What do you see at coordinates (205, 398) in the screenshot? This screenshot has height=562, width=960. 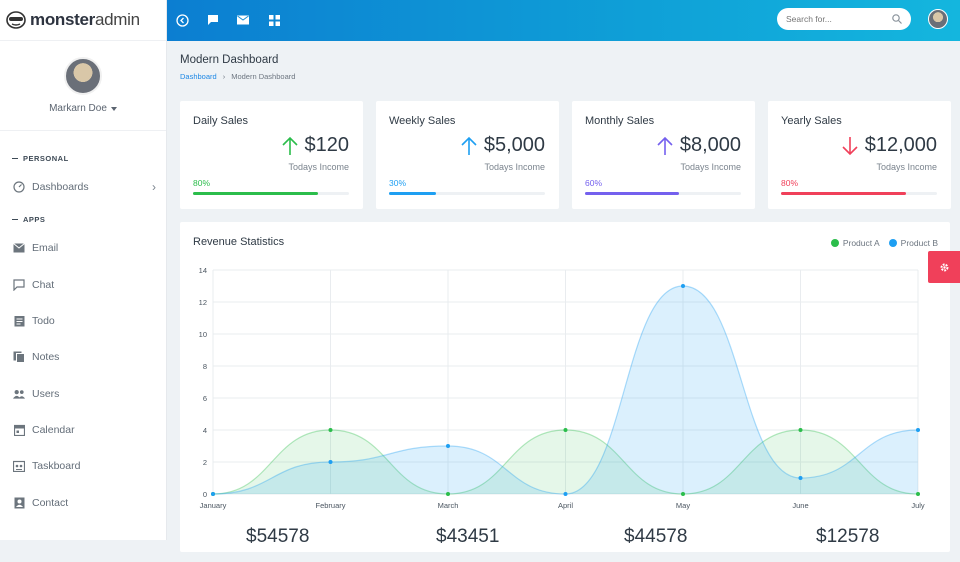 I see `y-tick-label: 6` at bounding box center [205, 398].